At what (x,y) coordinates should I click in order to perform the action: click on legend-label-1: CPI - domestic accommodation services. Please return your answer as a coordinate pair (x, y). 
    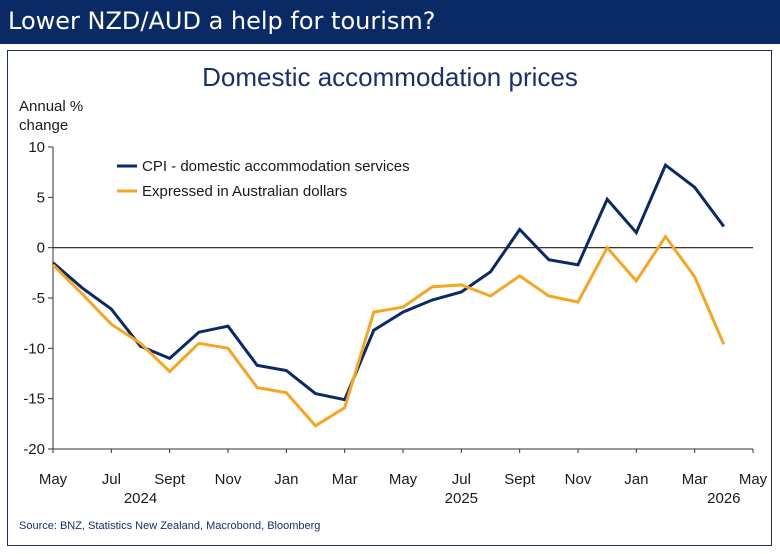
    Looking at the image, I should click on (276, 166).